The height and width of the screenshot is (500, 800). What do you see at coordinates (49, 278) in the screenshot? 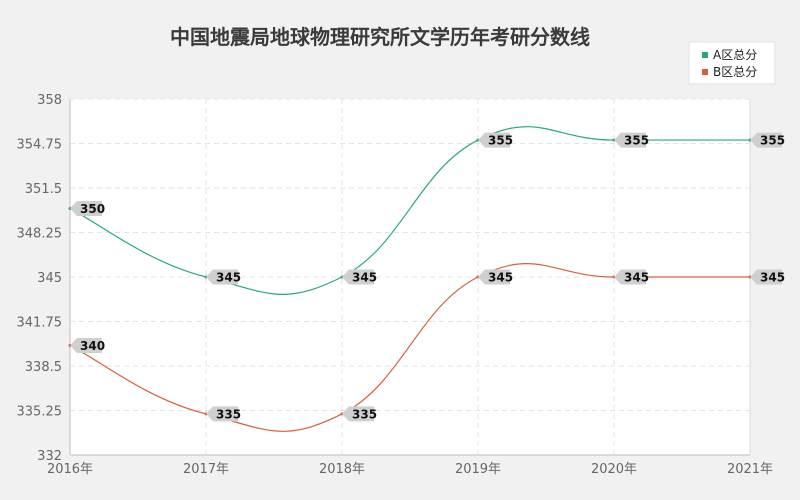
I see `y-tick-label: 345` at bounding box center [49, 278].